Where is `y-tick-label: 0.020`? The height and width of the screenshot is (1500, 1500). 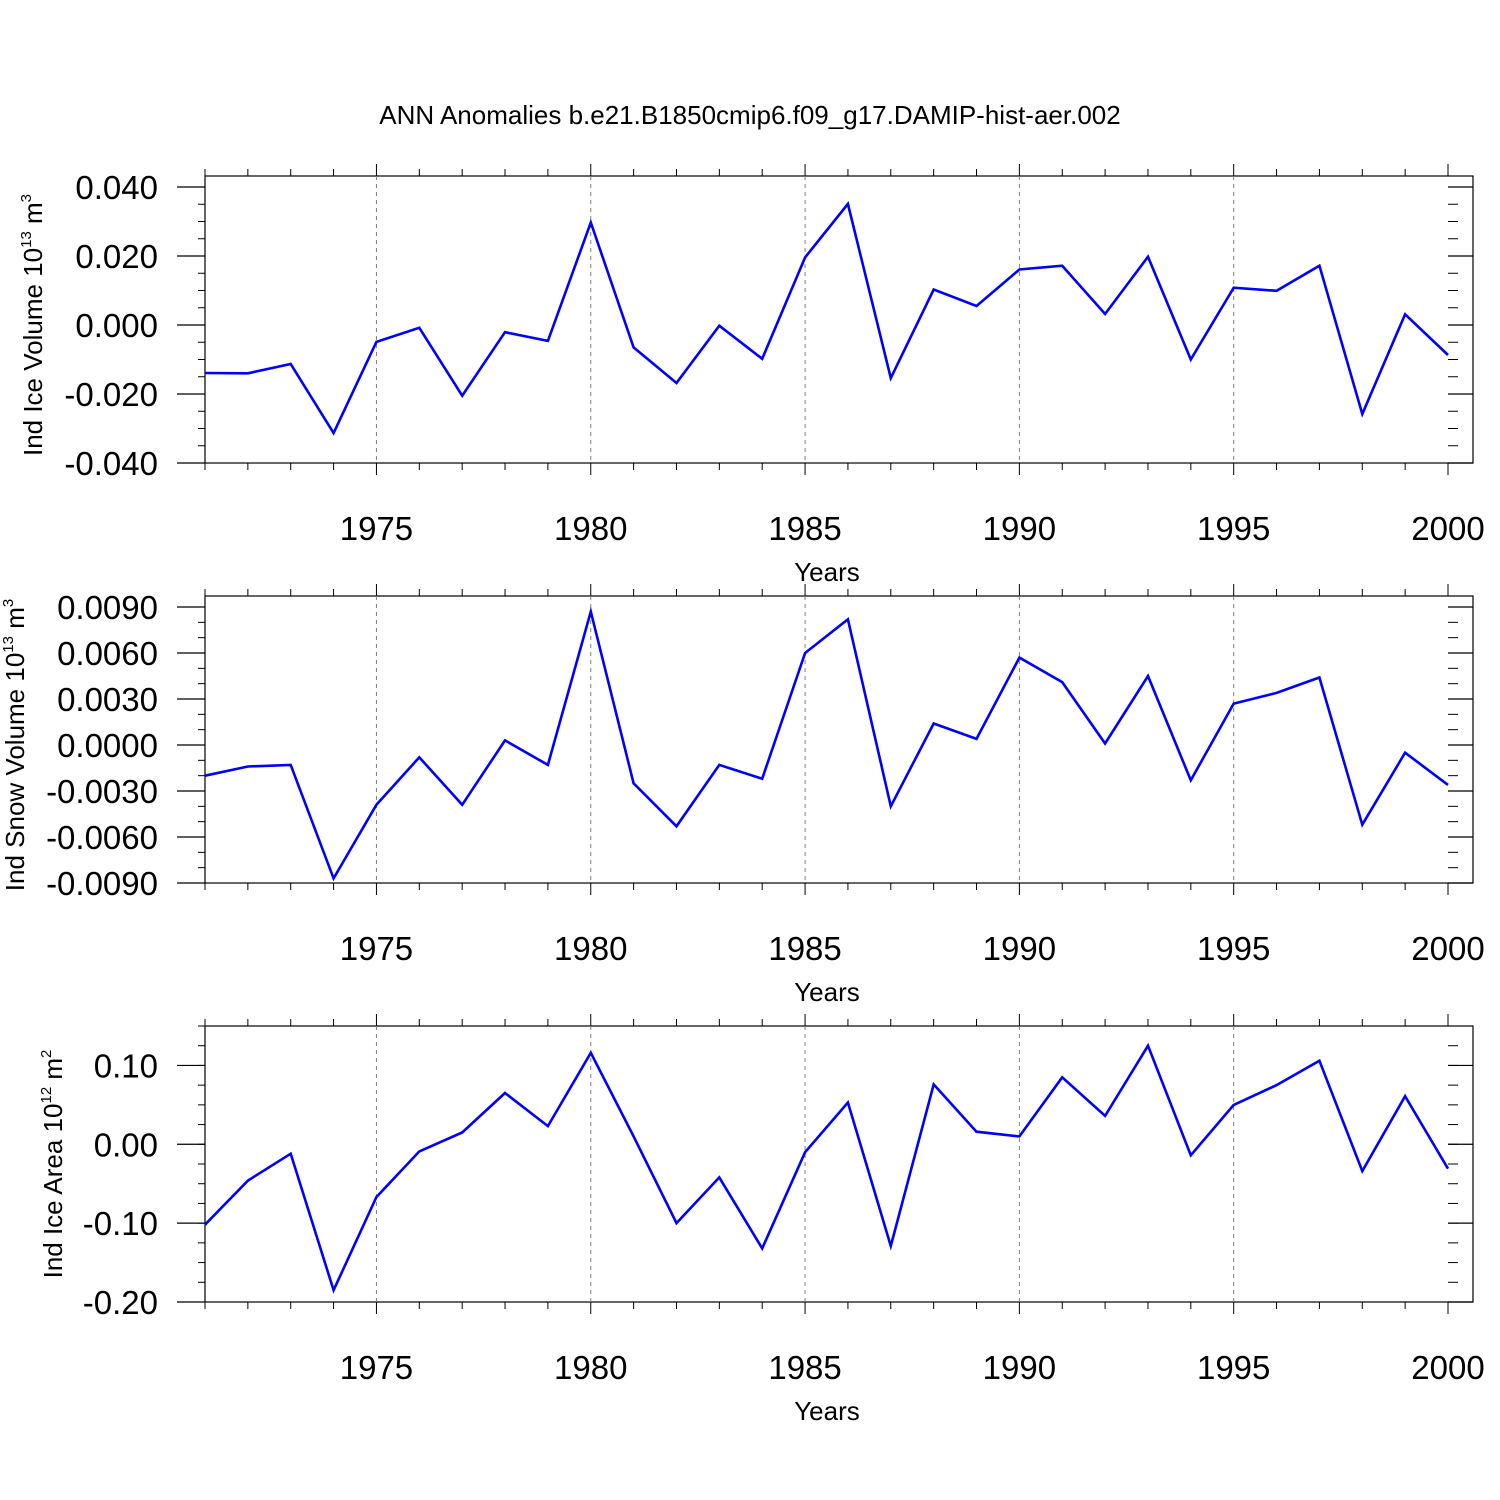
y-tick-label: 0.020 is located at coordinates (116, 256).